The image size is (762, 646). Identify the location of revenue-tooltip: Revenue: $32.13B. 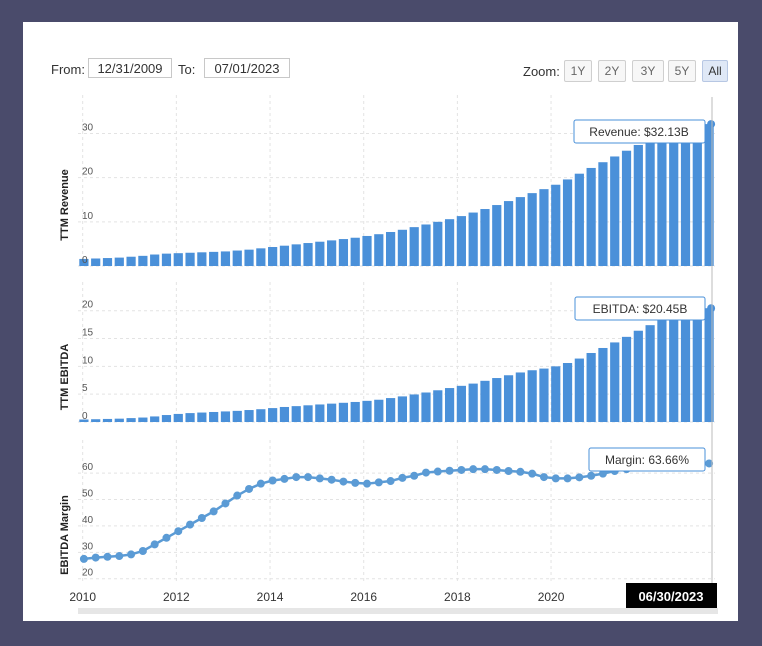
(639, 131).